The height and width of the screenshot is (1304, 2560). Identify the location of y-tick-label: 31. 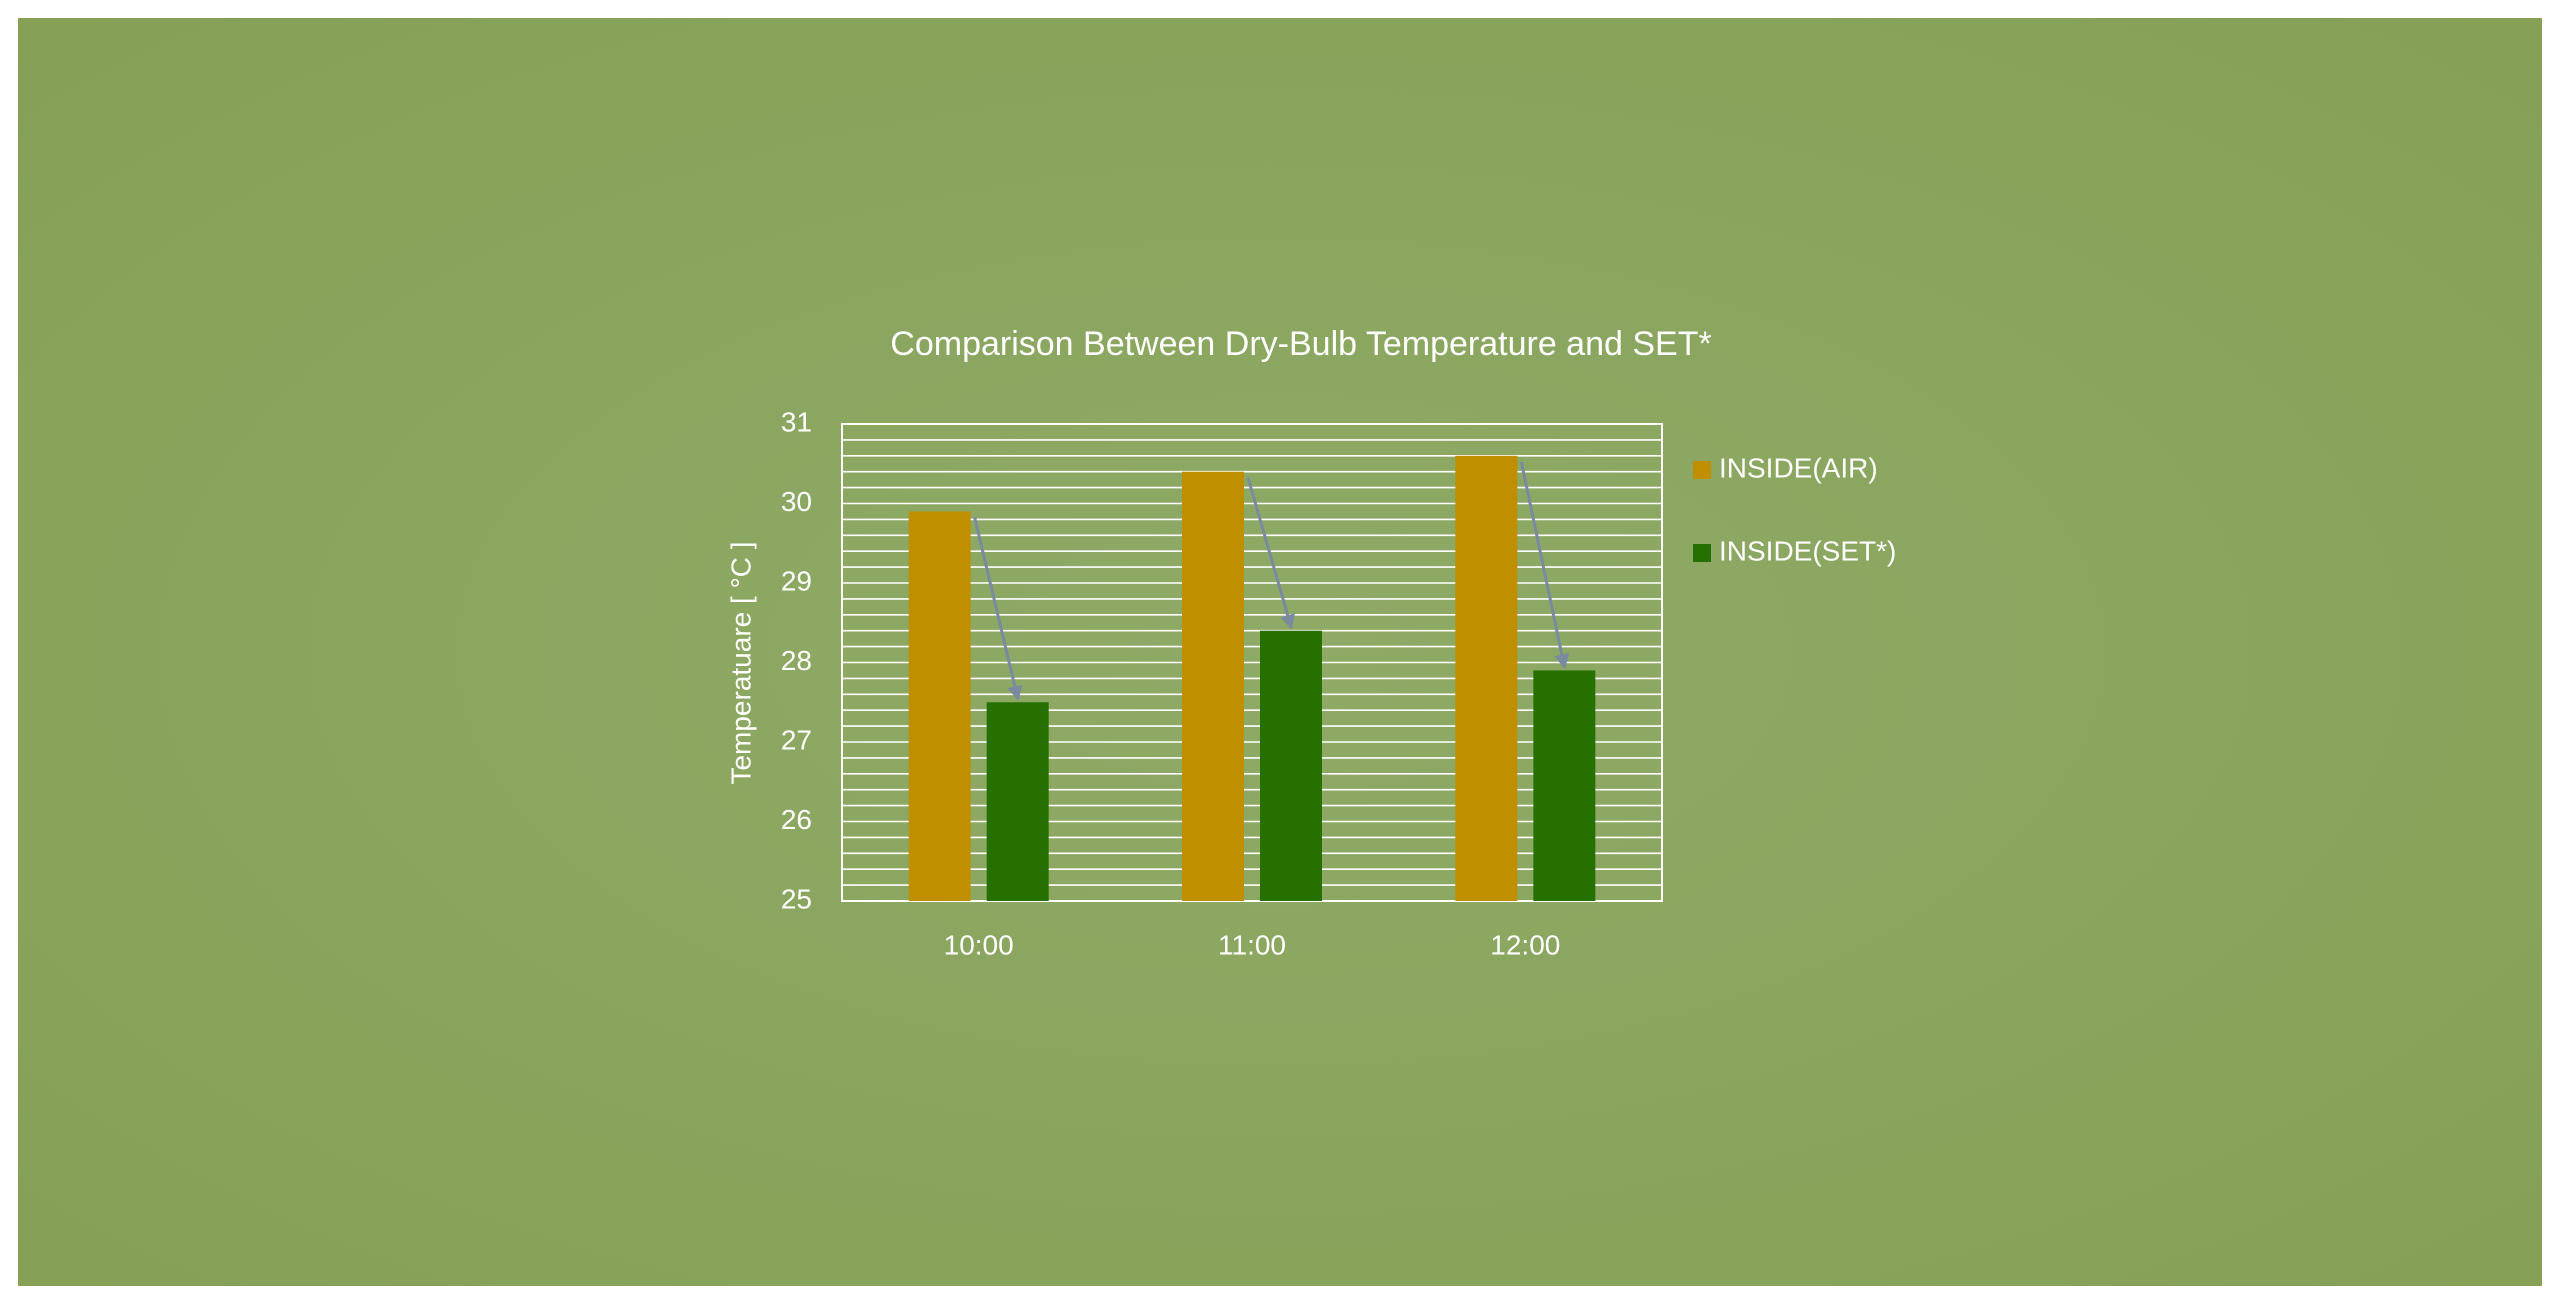
(796, 421).